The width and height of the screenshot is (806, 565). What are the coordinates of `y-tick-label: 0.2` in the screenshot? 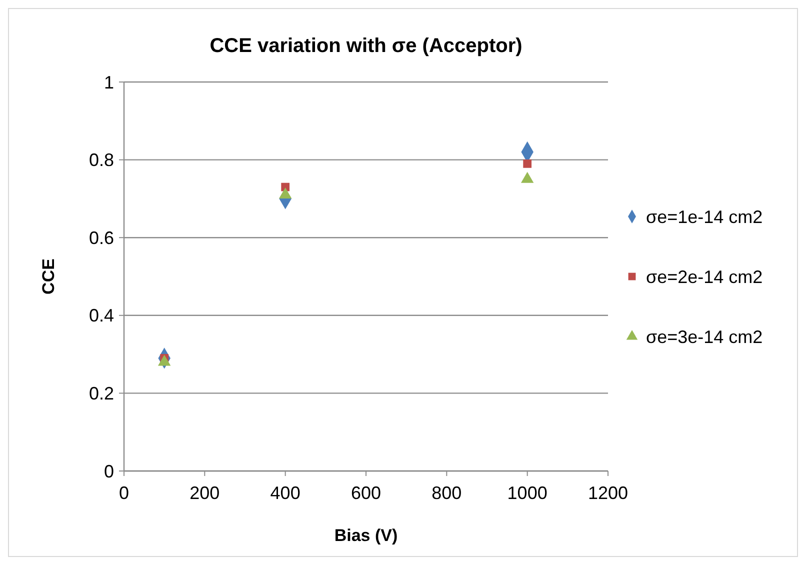 It's located at (101, 394).